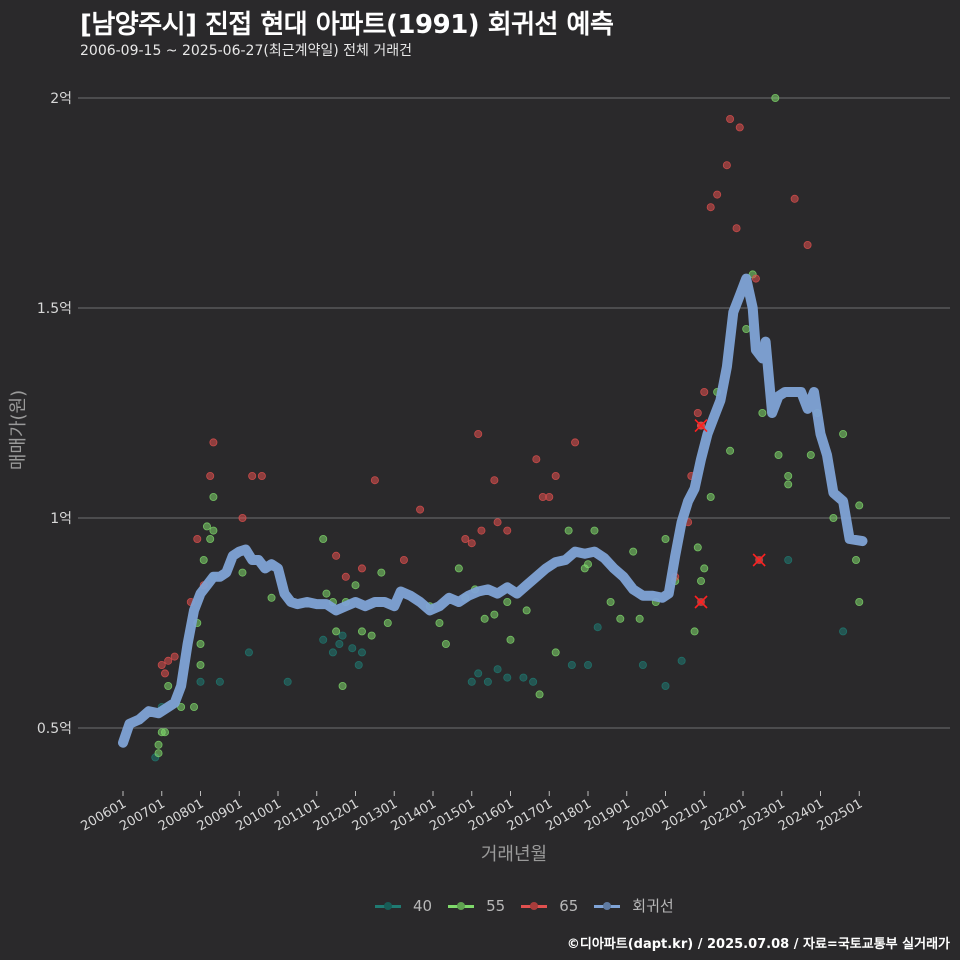  What do you see at coordinates (403, 906) in the screenshot?
I see `legend-item-0: 40` at bounding box center [403, 906].